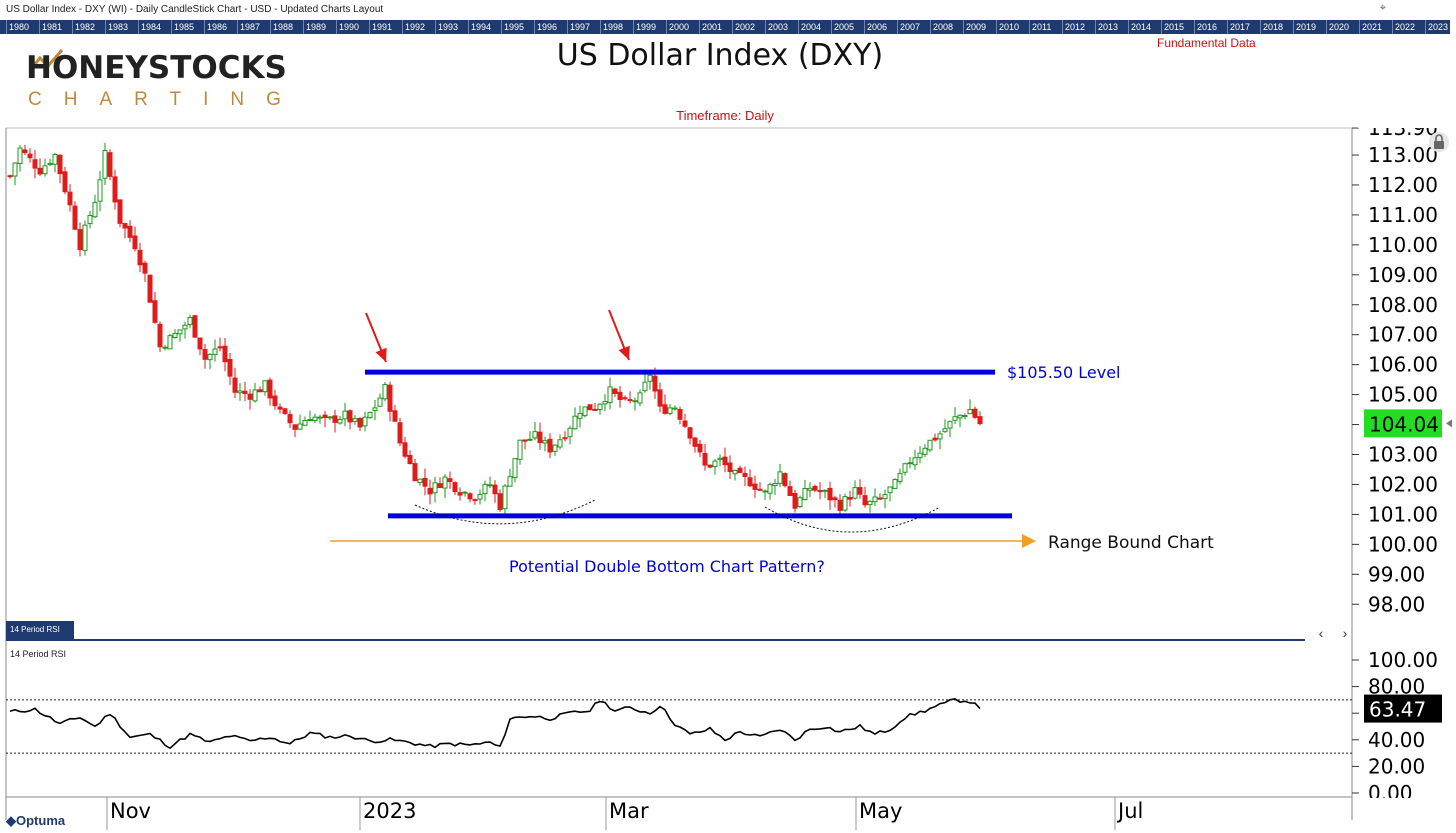  Describe the element at coordinates (1403, 27) in the screenshot. I see `year-strip-item: 2022` at that location.